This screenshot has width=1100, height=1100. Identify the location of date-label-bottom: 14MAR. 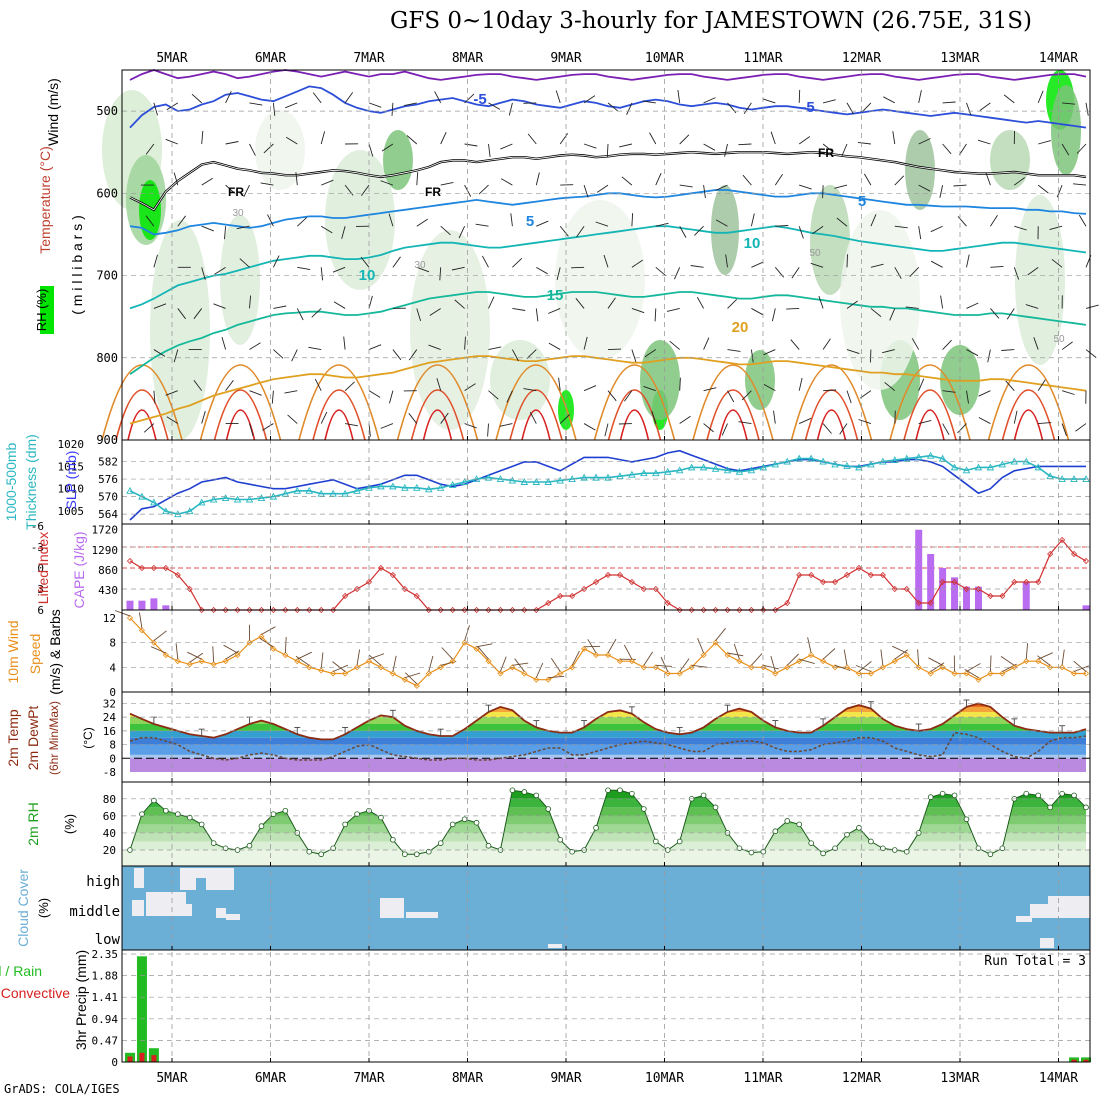
(1058, 1078).